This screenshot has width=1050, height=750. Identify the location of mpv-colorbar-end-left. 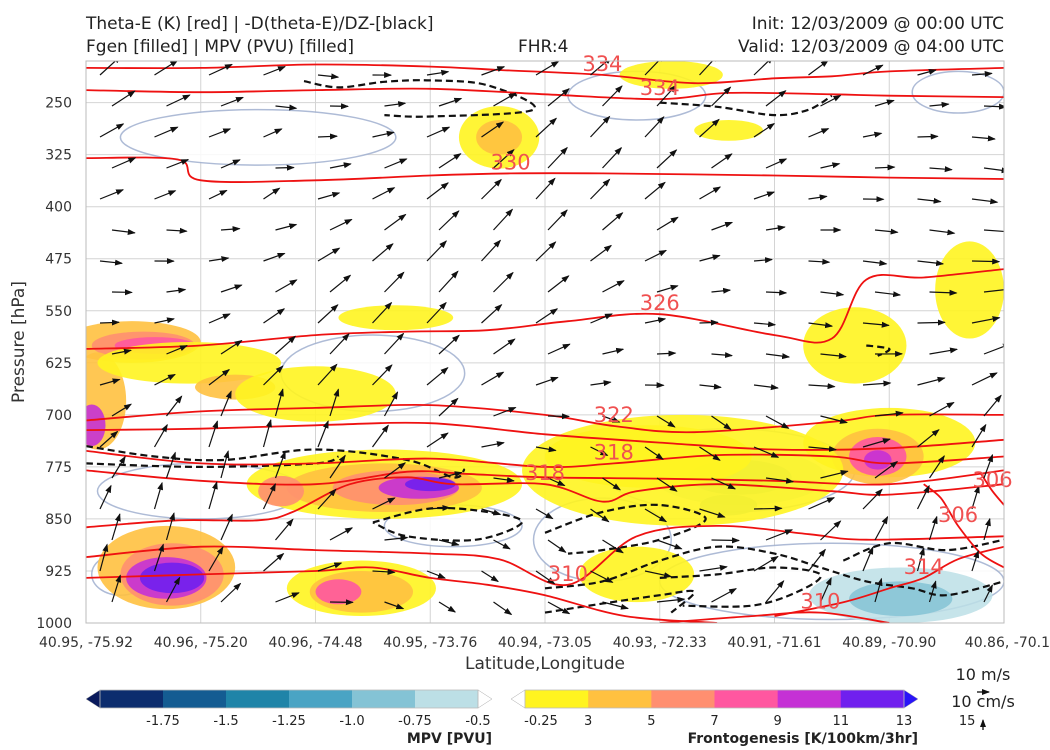
(93, 699).